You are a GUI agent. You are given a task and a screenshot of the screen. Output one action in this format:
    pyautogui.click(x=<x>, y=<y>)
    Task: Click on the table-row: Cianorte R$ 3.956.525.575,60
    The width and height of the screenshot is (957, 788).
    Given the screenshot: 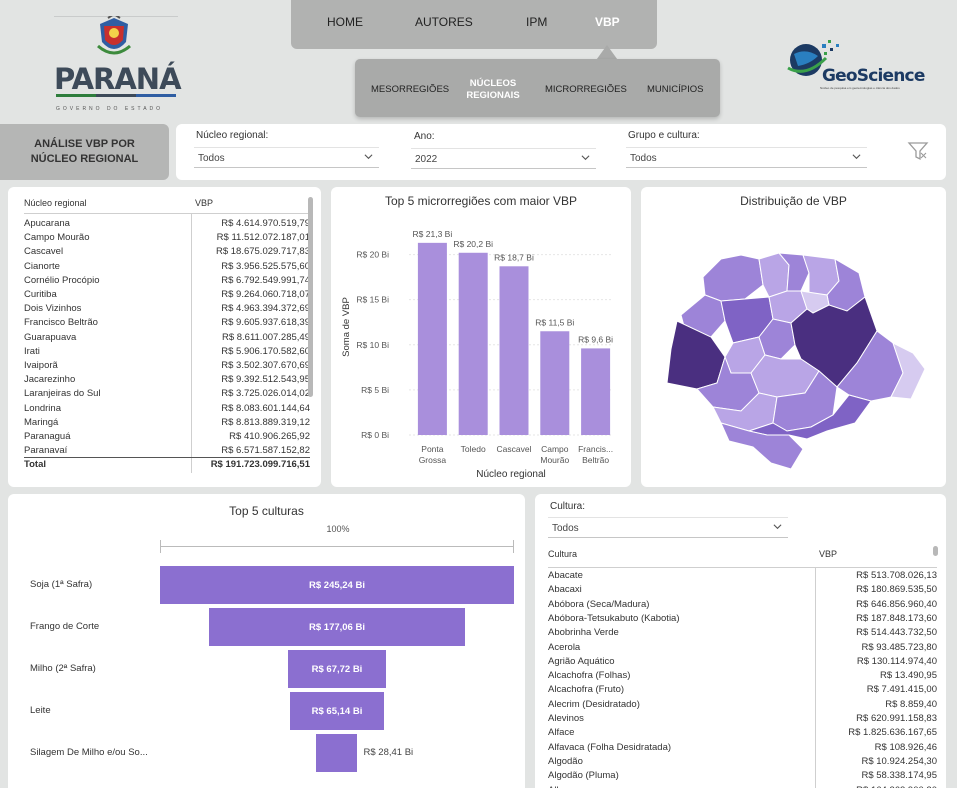 What is the action you would take?
    pyautogui.click(x=167, y=267)
    